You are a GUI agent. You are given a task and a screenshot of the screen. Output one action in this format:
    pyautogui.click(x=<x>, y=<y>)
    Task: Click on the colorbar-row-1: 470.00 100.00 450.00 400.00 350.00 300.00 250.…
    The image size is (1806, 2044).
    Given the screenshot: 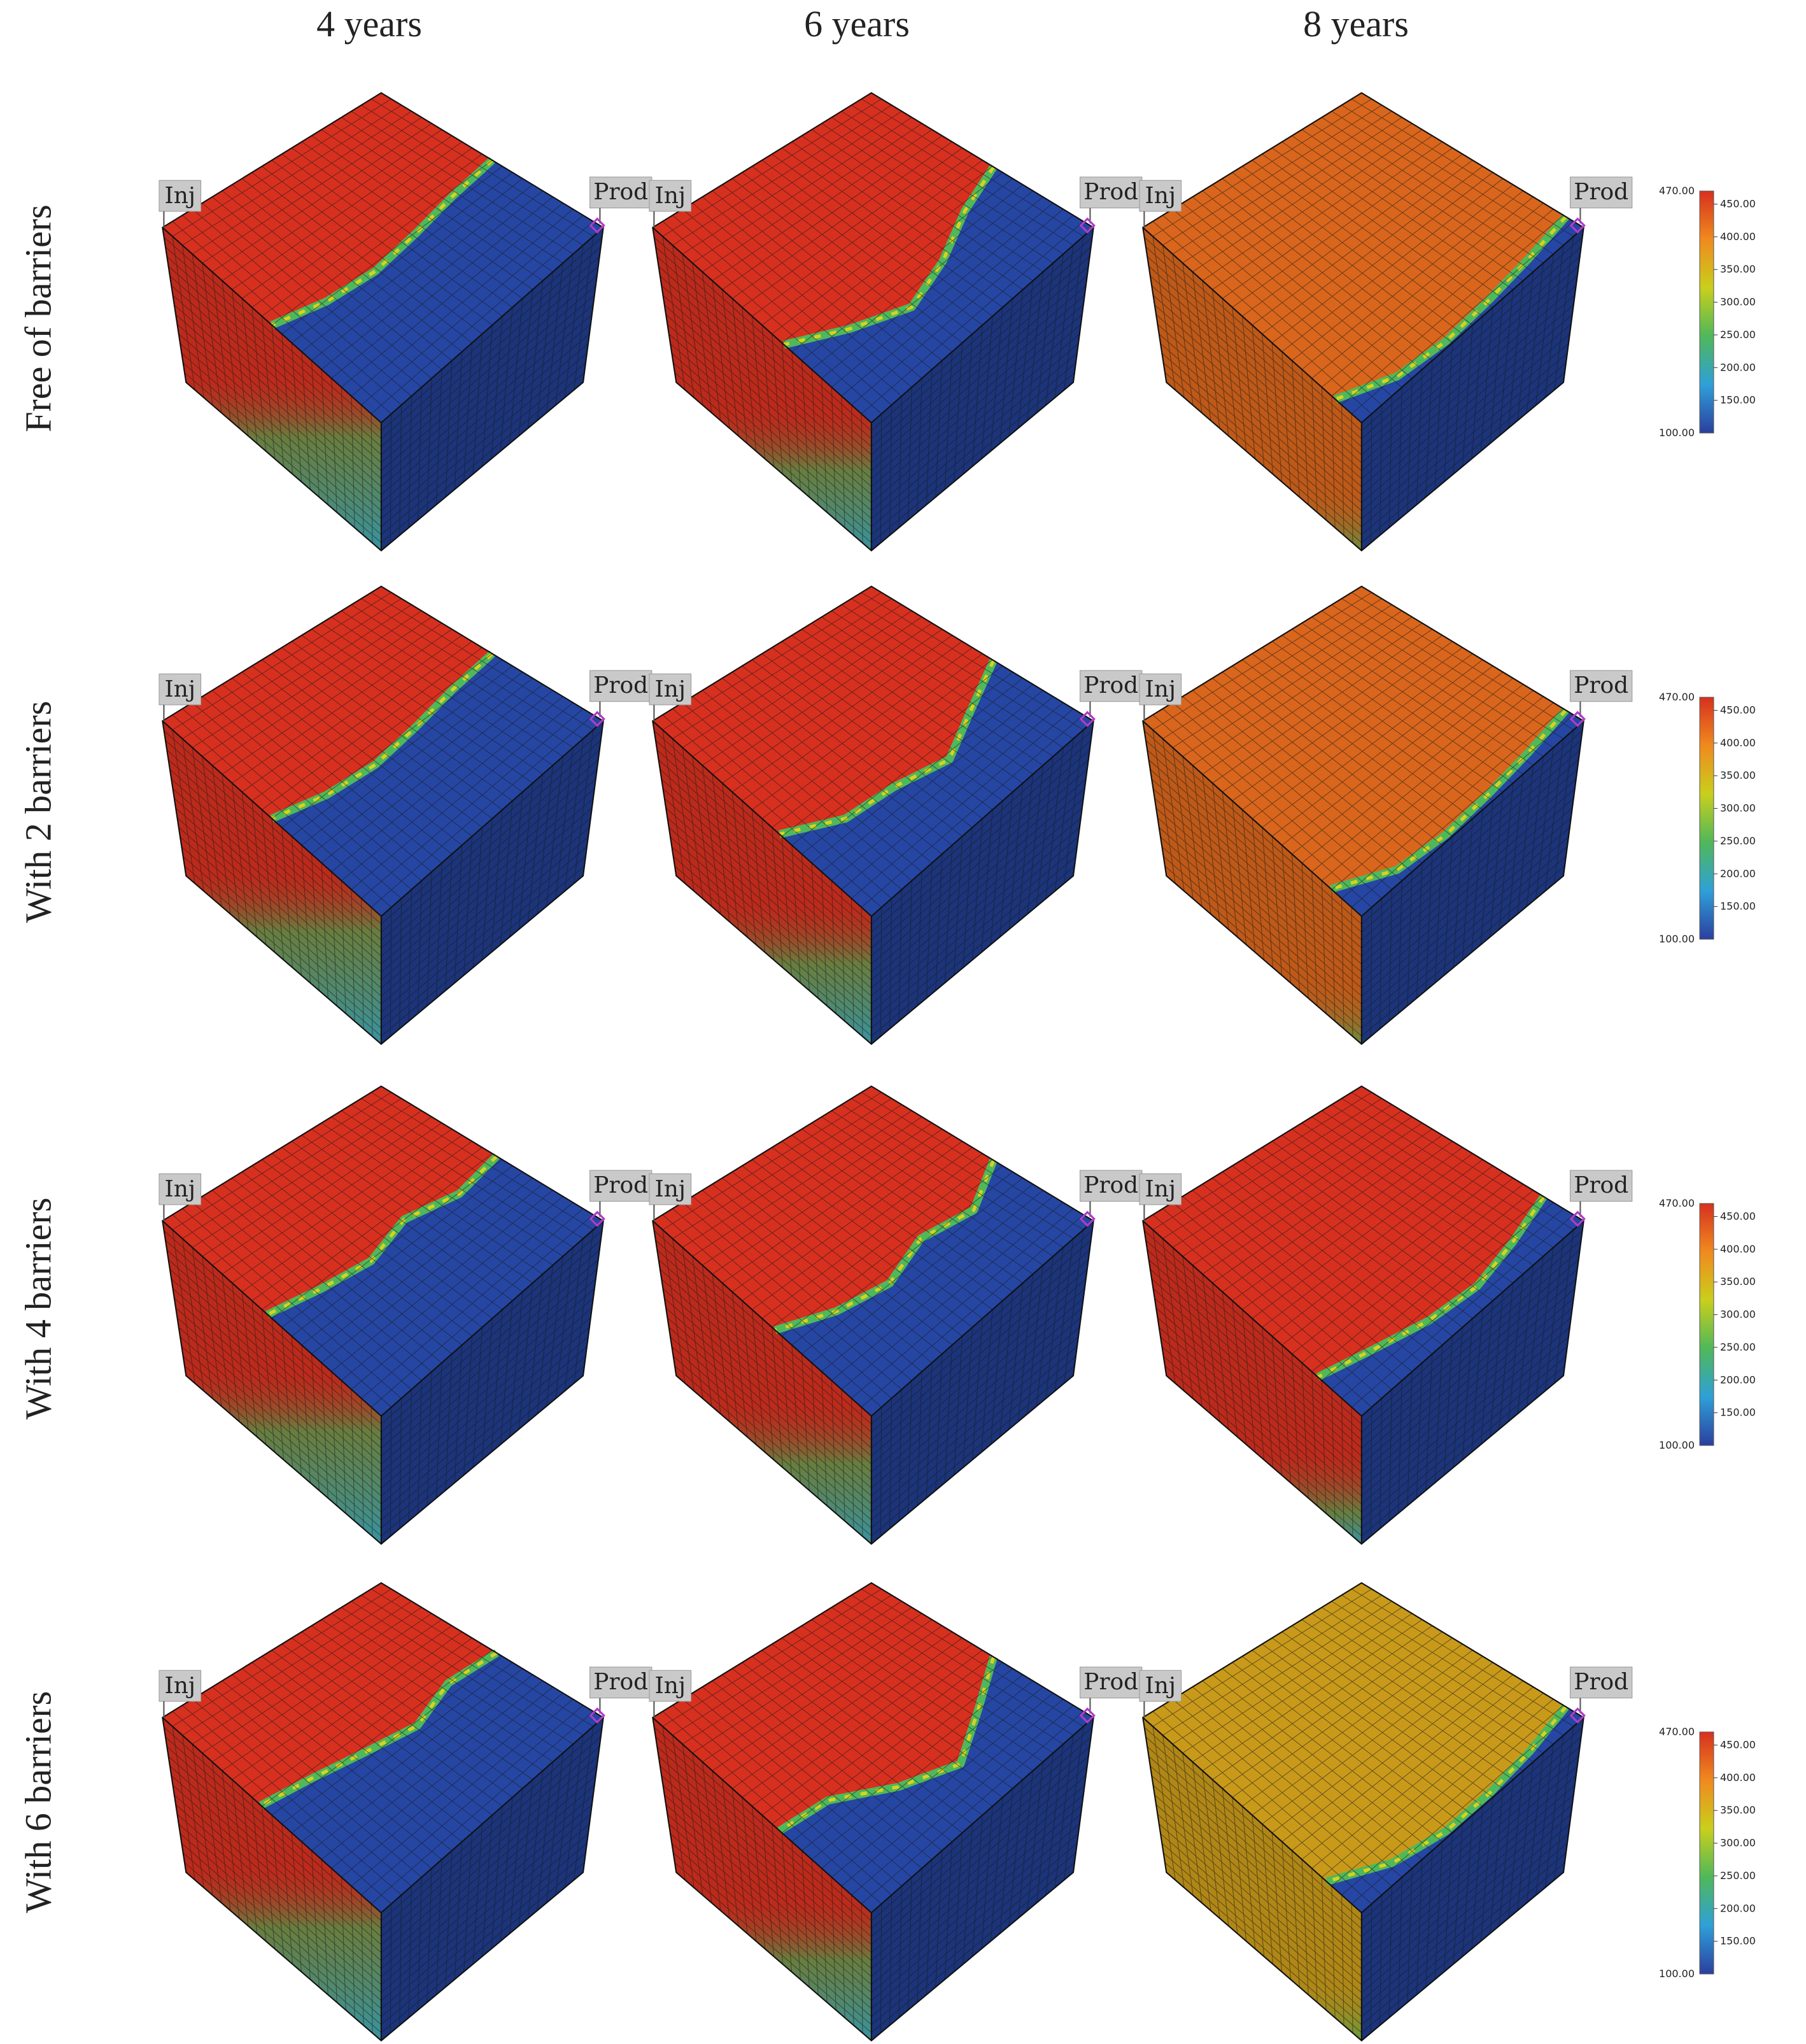 What is the action you would take?
    pyautogui.click(x=1705, y=312)
    